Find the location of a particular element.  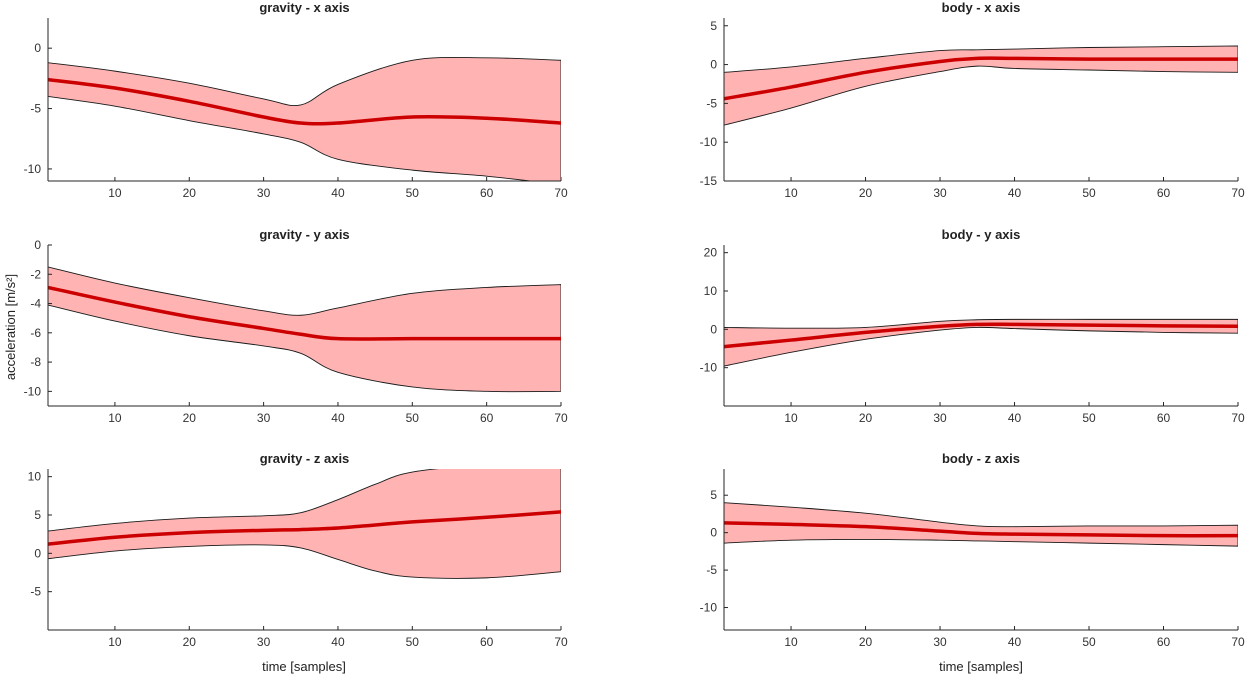

plot-area-body-x is located at coordinates (981, 85).